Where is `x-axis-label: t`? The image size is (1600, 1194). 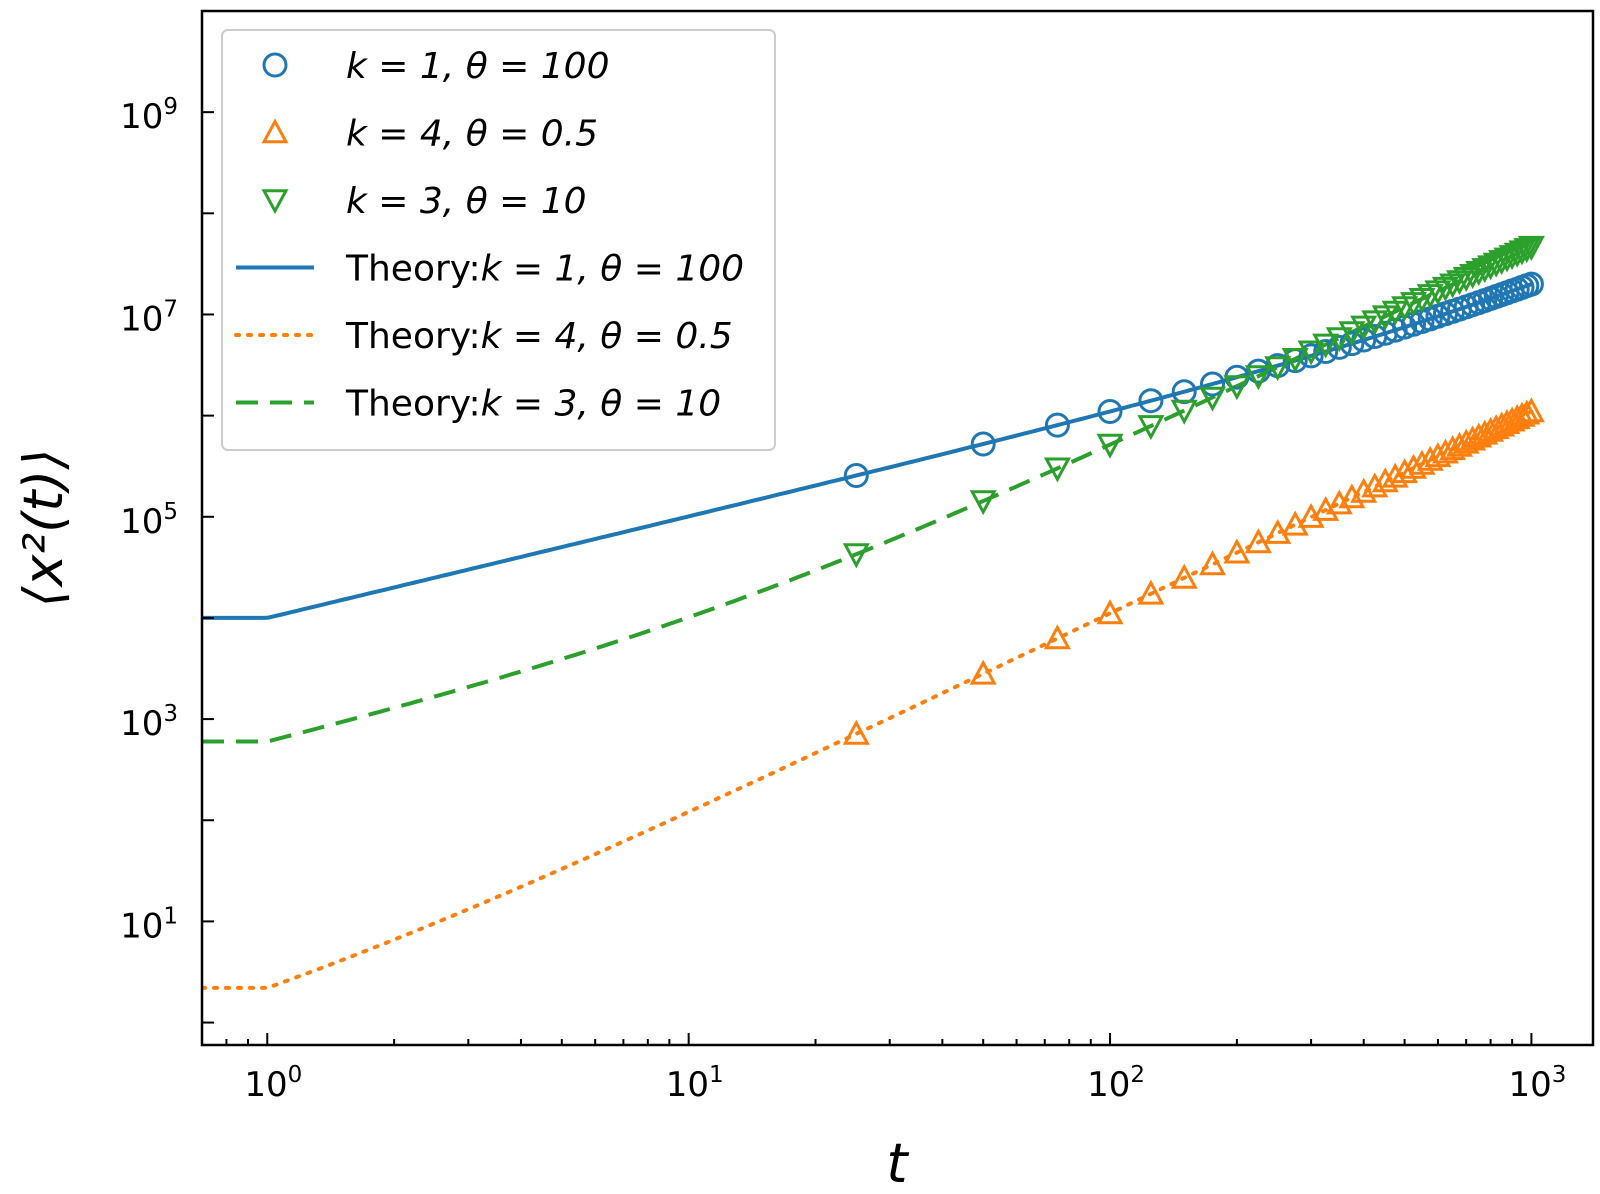 x-axis-label: t is located at coordinates (897, 1163).